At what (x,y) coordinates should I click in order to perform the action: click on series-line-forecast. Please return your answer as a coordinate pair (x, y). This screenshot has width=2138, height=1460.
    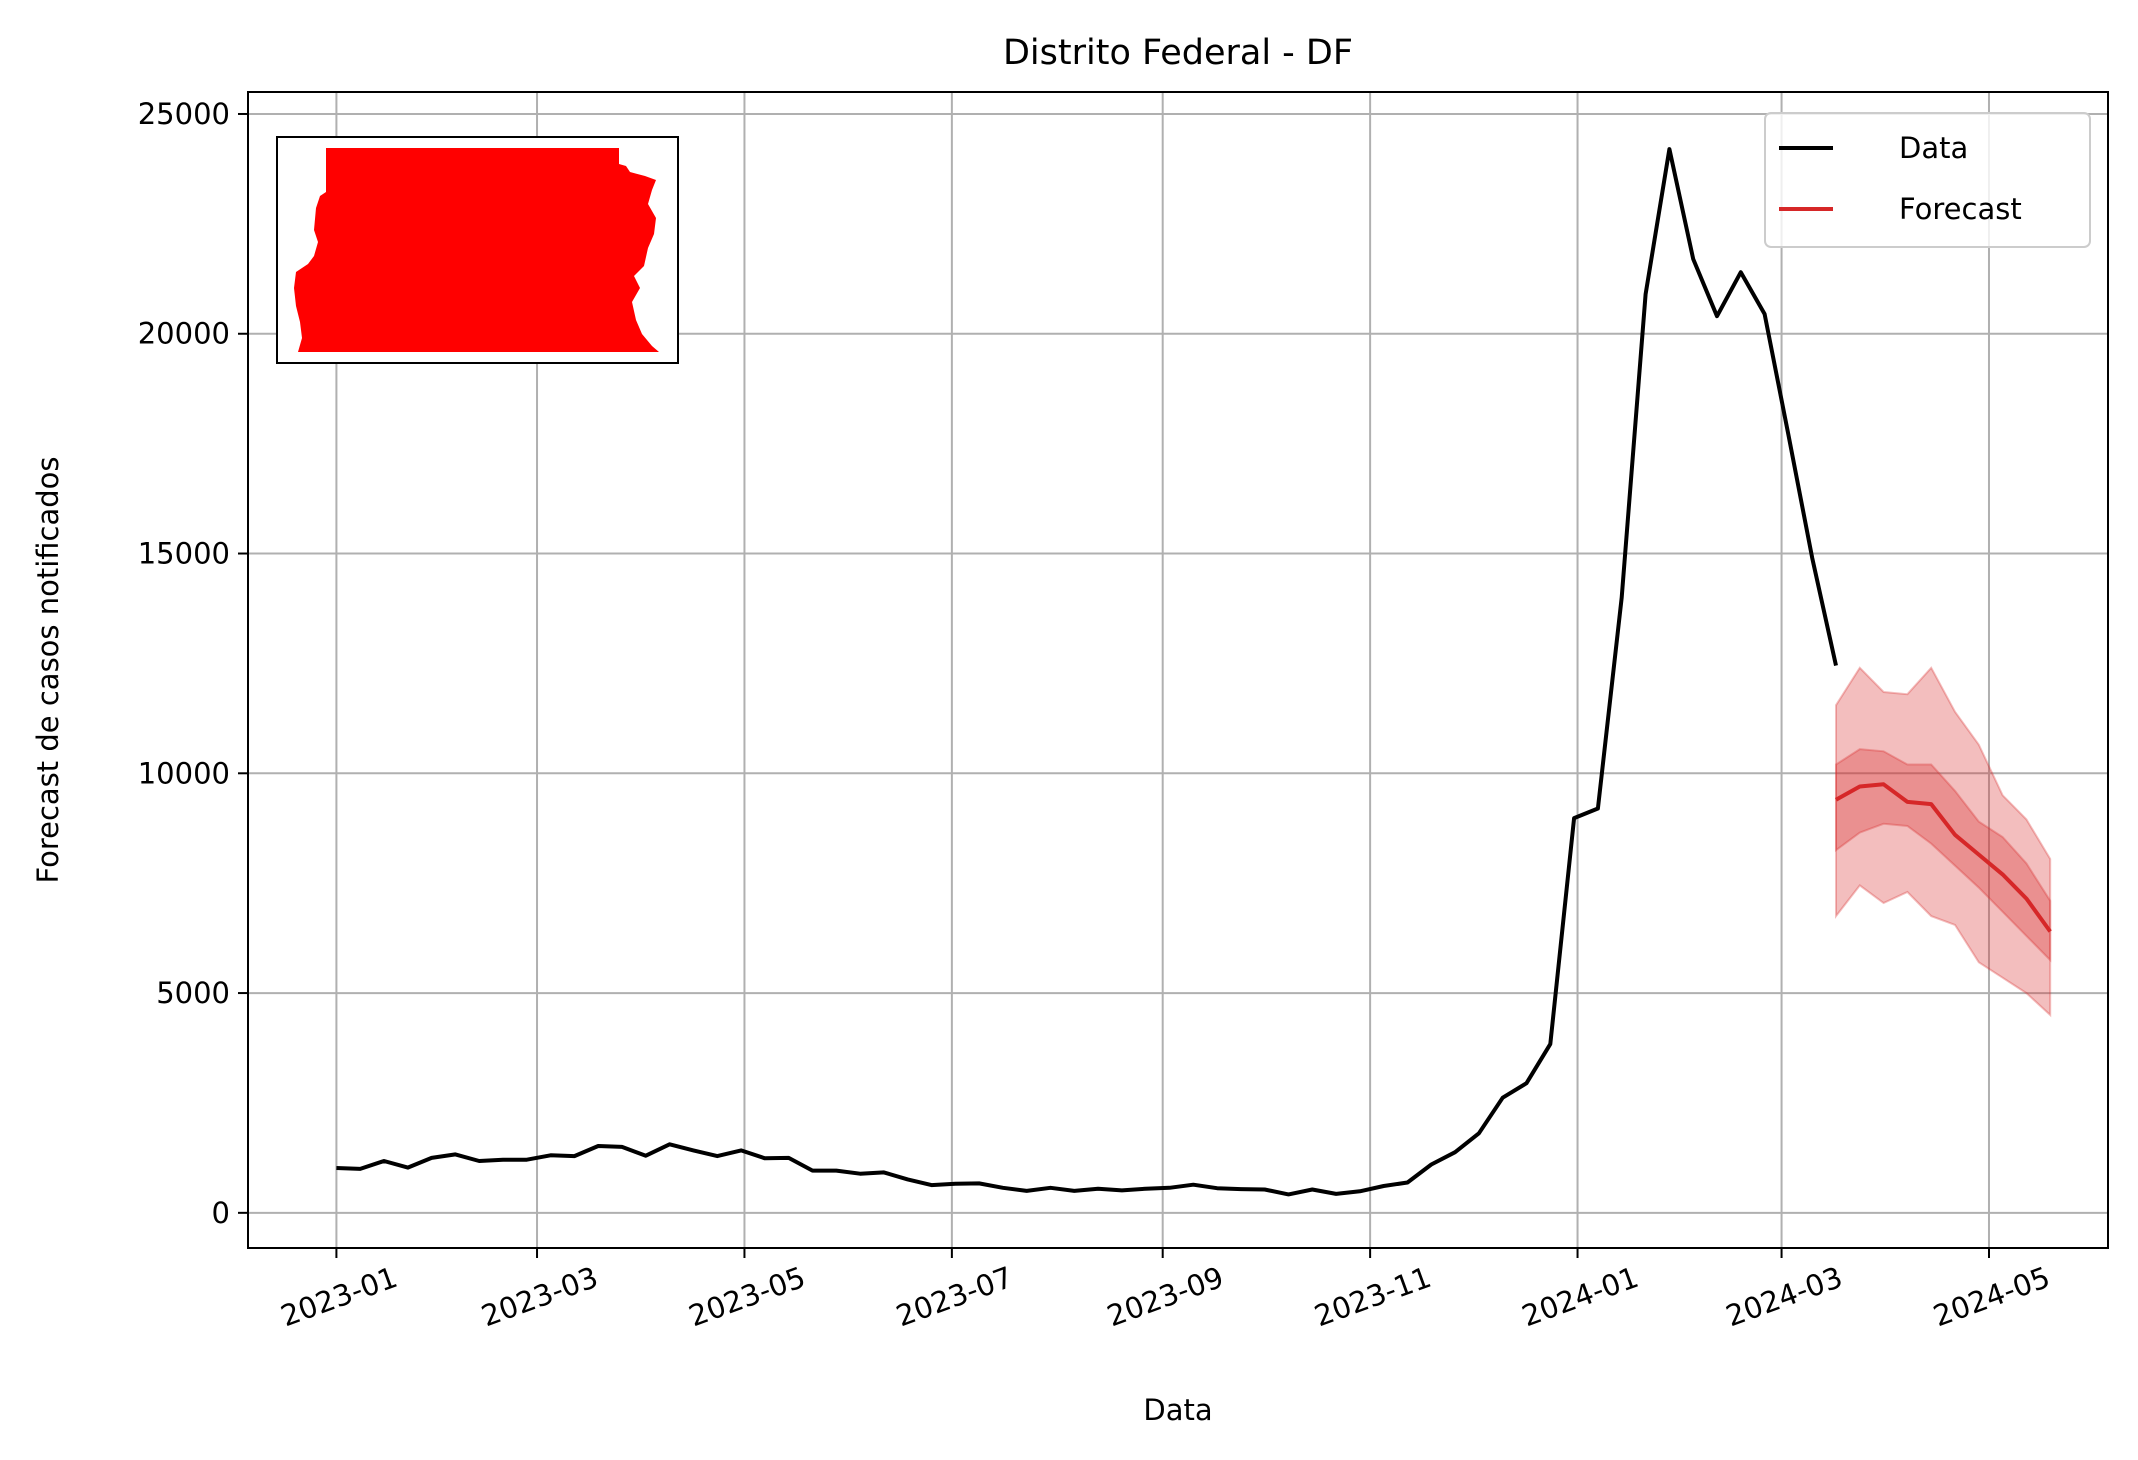
    Looking at the image, I should click on (1943, 857).